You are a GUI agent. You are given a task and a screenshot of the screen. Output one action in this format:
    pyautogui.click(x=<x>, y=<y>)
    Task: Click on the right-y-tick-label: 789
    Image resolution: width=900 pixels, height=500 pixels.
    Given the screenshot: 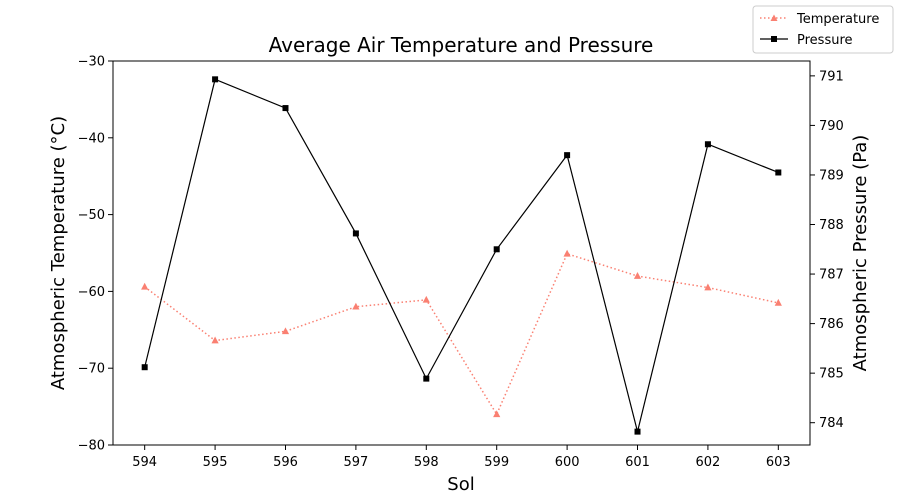 What is the action you would take?
    pyautogui.click(x=831, y=175)
    